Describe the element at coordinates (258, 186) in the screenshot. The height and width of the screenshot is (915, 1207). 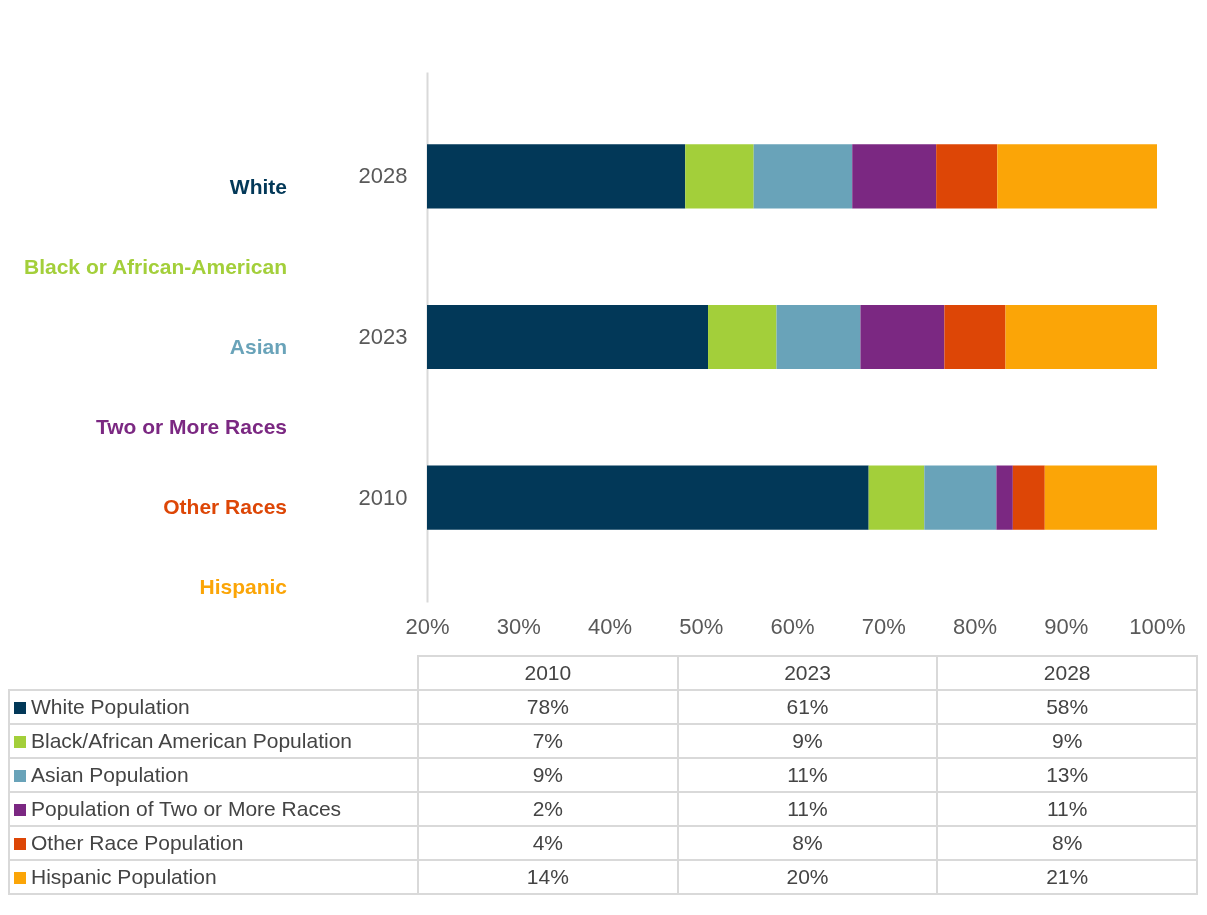
I see `series-label: White` at that location.